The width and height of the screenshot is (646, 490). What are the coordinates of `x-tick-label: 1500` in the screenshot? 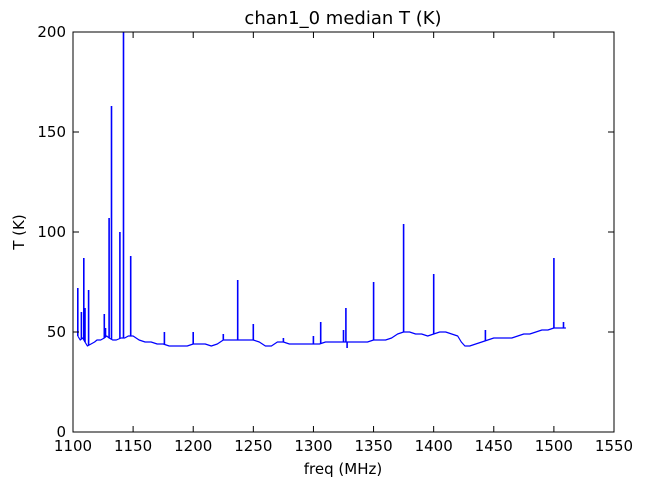 It's located at (554, 446).